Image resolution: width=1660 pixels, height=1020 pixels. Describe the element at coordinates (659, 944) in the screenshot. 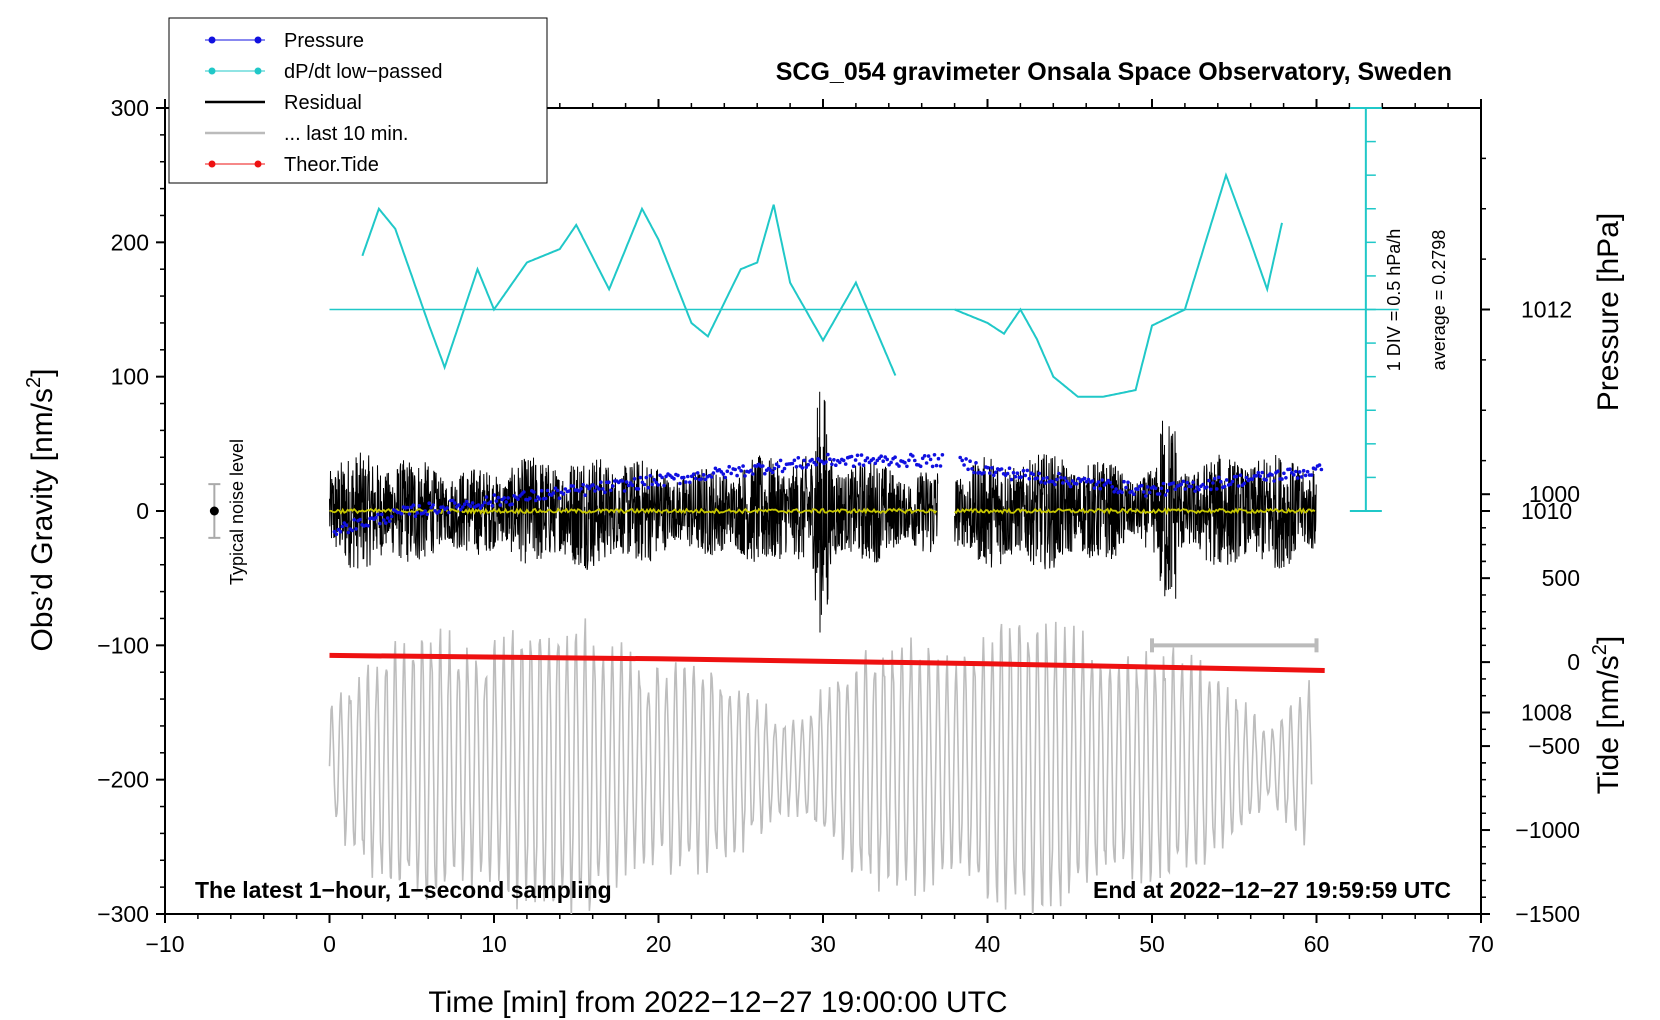

I see `x-tick-label-20: 20` at that location.